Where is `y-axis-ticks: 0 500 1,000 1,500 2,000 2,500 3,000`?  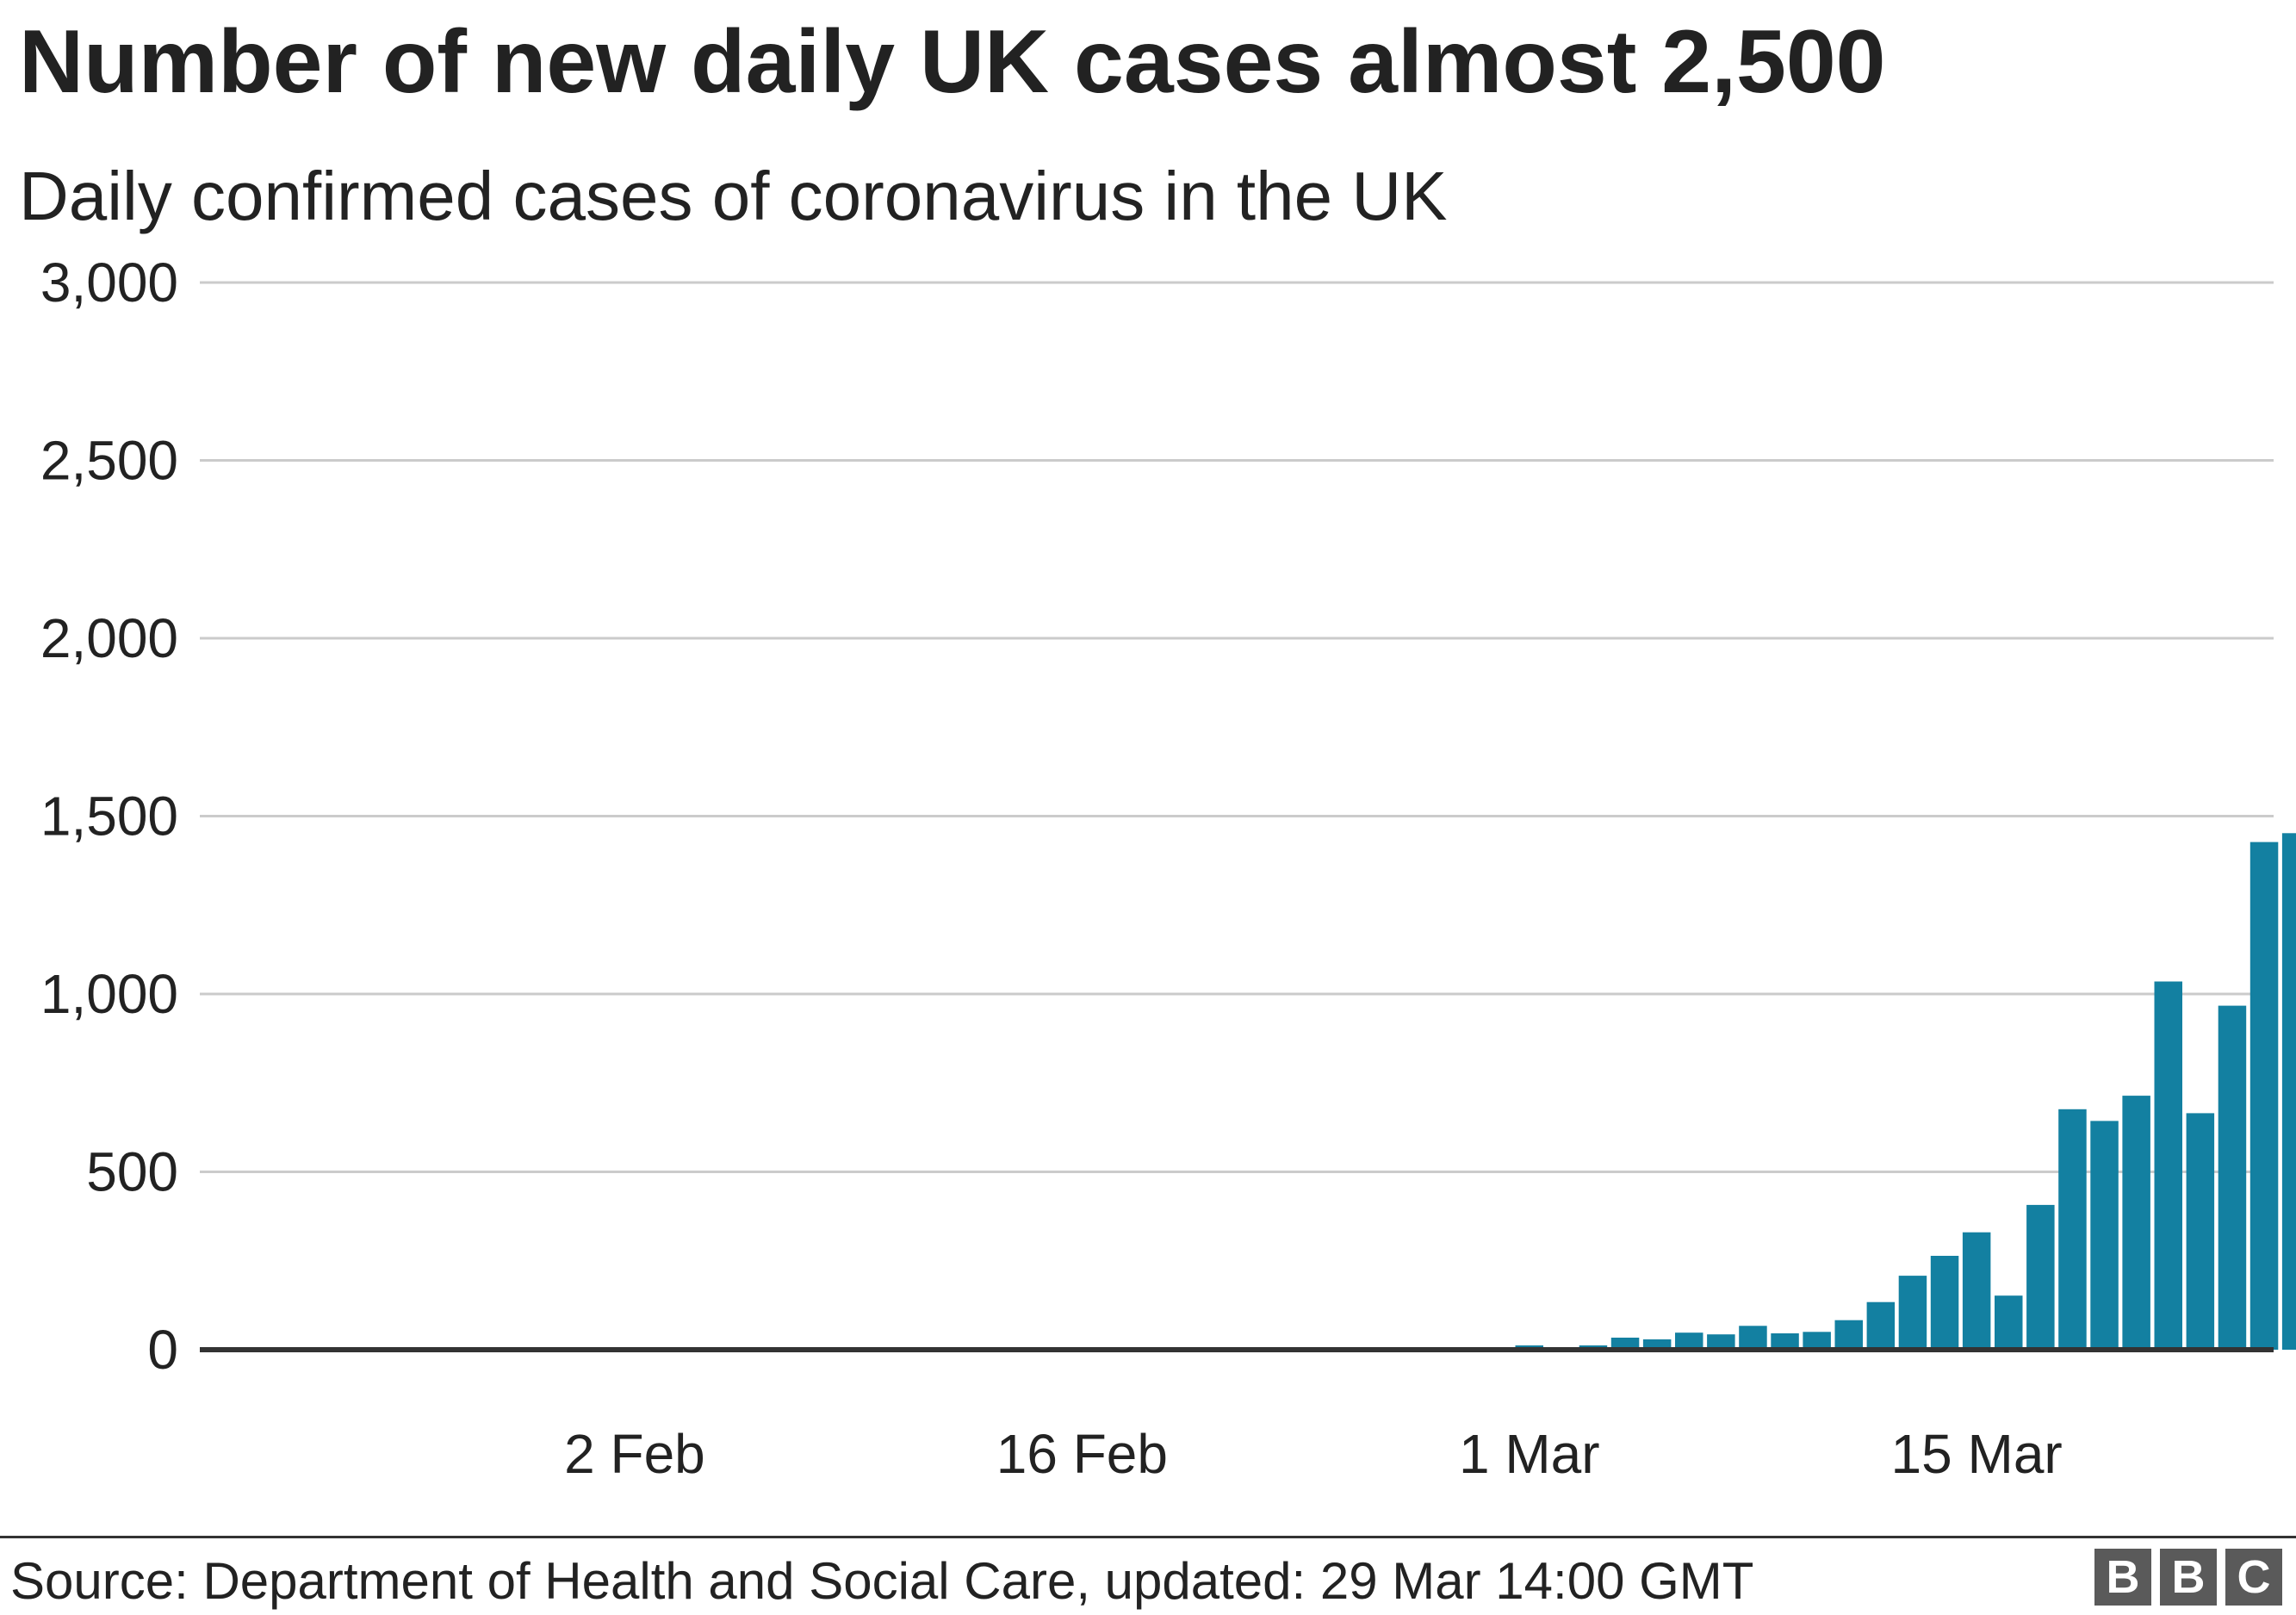 y-axis-ticks: 0 500 1,000 1,500 2,000 2,500 3,000 is located at coordinates (109, 816).